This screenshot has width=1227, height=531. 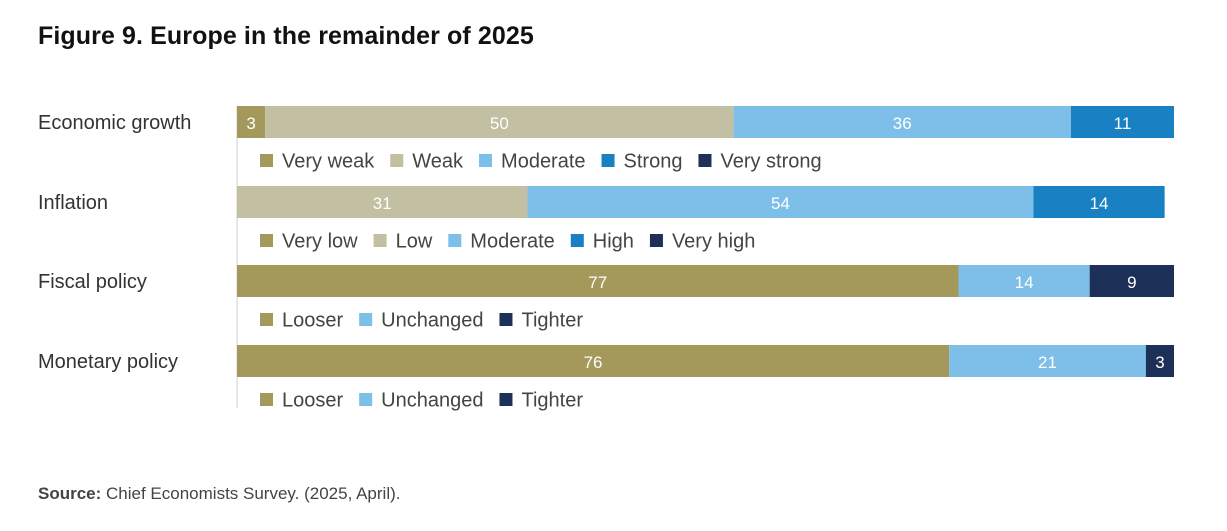 What do you see at coordinates (438, 162) in the screenshot?
I see `legend-label: Weak` at bounding box center [438, 162].